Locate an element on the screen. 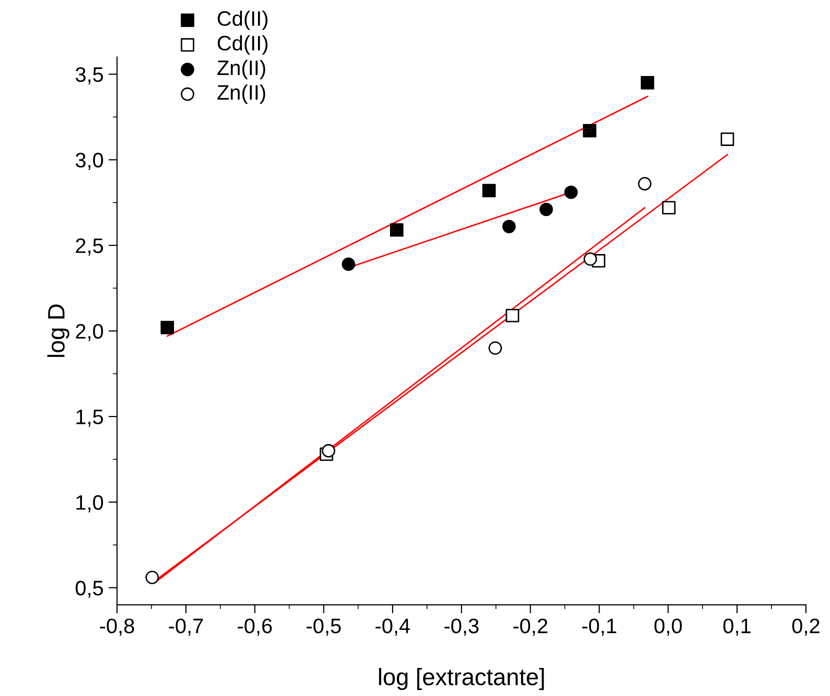 Image resolution: width=830 pixels, height=696 pixels. x-tick-label: -0,1 is located at coordinates (599, 627).